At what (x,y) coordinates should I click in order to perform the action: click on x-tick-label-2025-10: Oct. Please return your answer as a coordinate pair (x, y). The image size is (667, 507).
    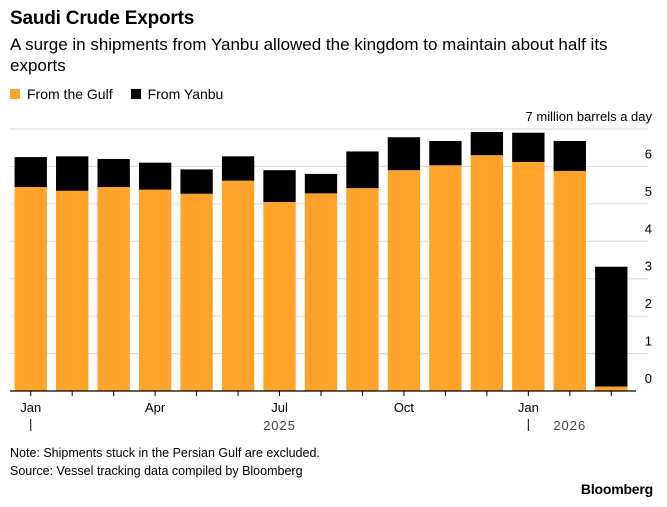
    Looking at the image, I should click on (404, 407).